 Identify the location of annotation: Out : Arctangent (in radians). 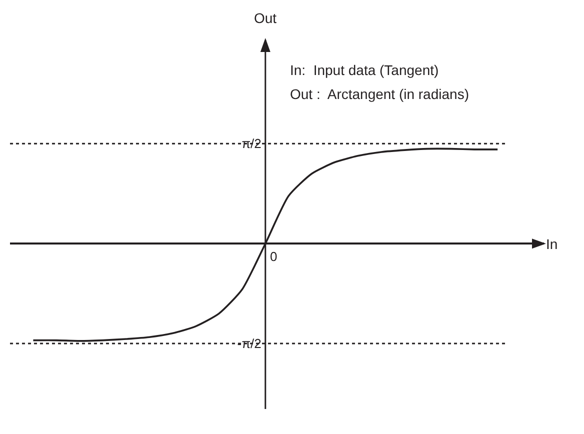
(379, 94).